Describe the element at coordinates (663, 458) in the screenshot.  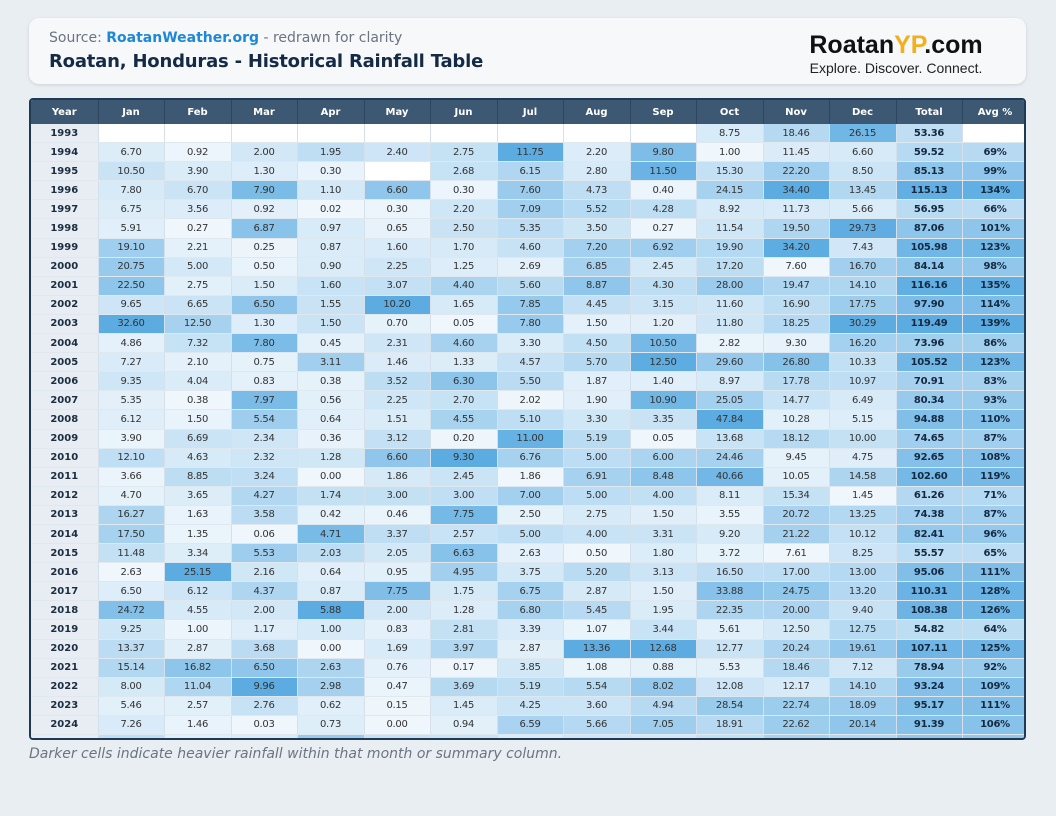
I see `rainfall-cell: 6.00` at that location.